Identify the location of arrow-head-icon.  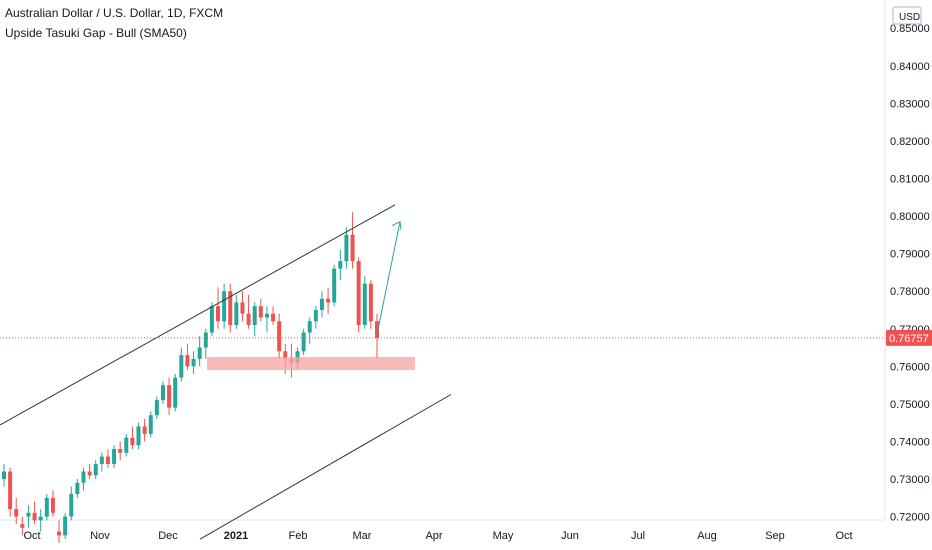
(396, 225).